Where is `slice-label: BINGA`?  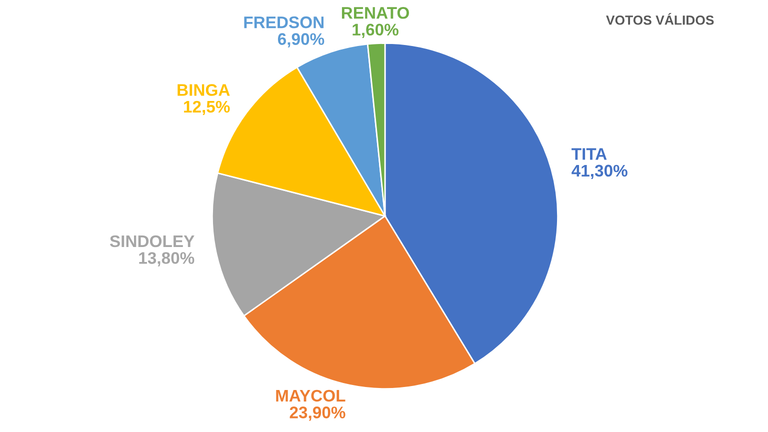
slice-label: BINGA is located at coordinates (204, 90).